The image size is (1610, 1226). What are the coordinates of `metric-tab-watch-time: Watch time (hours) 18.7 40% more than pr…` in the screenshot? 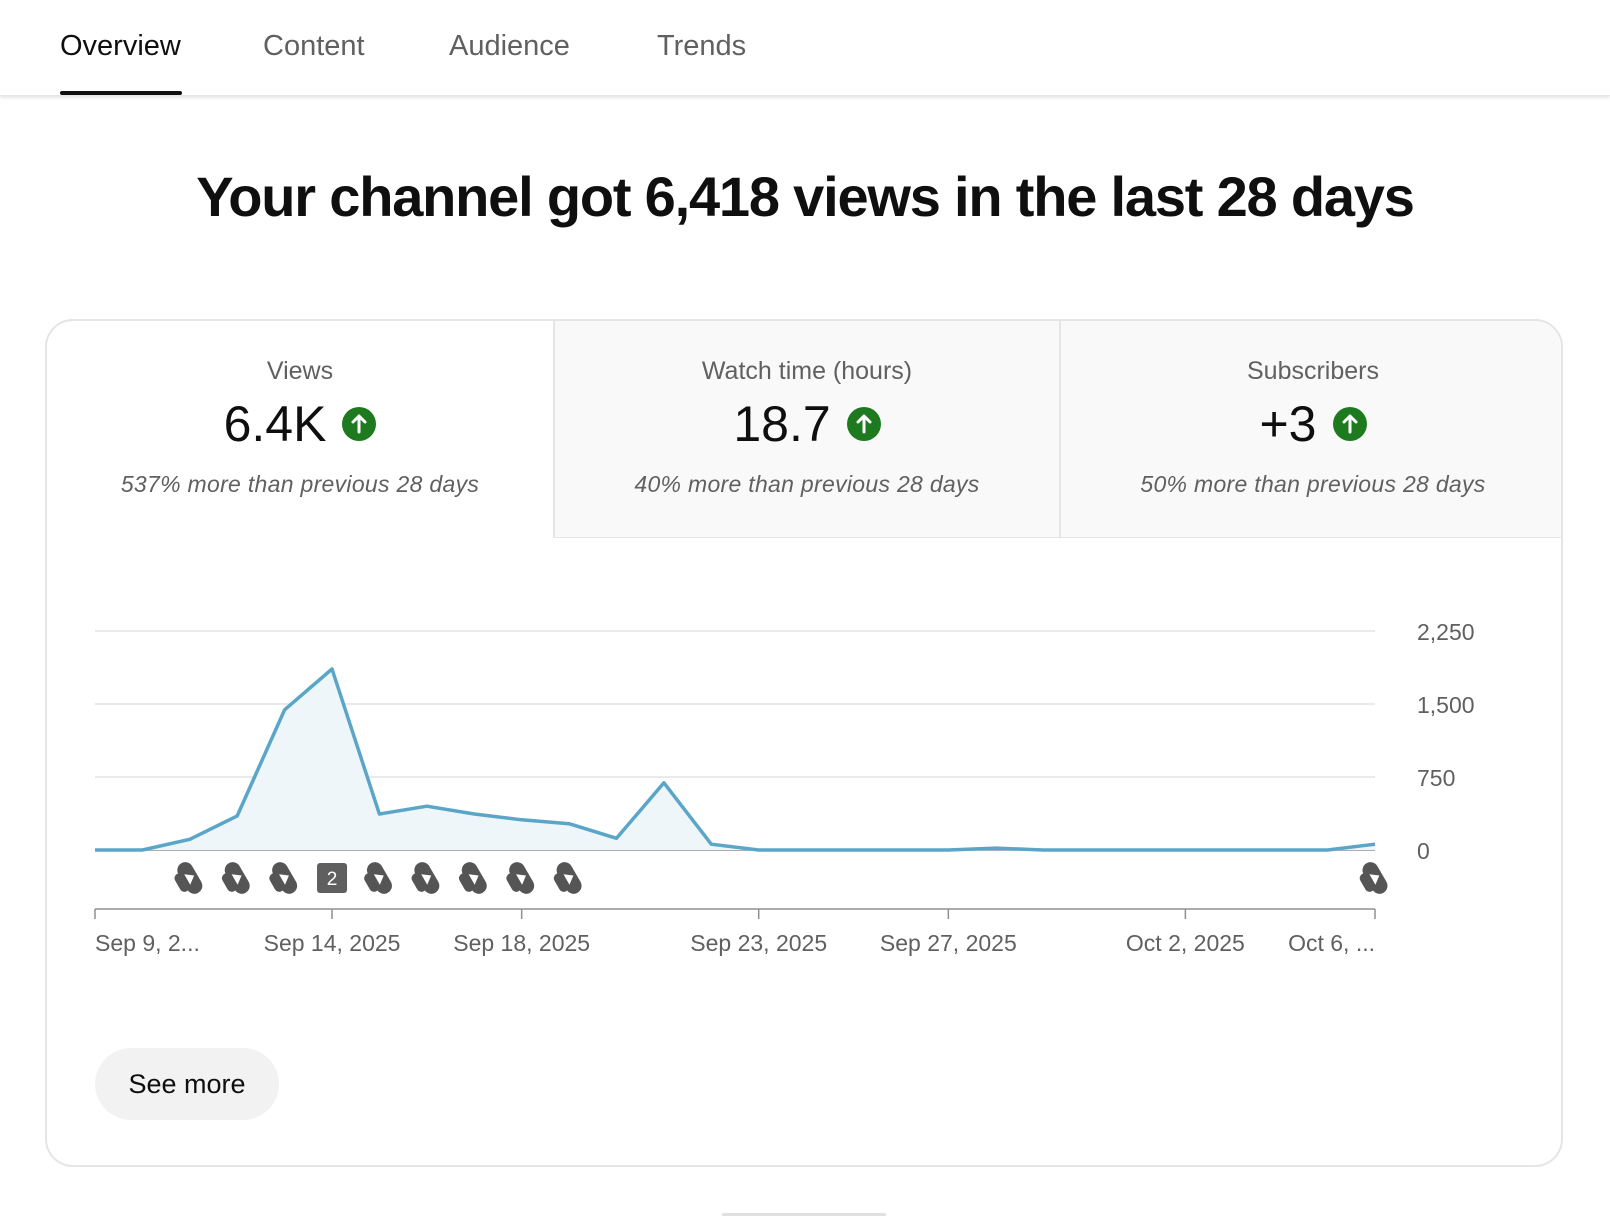 It's located at (806, 429).